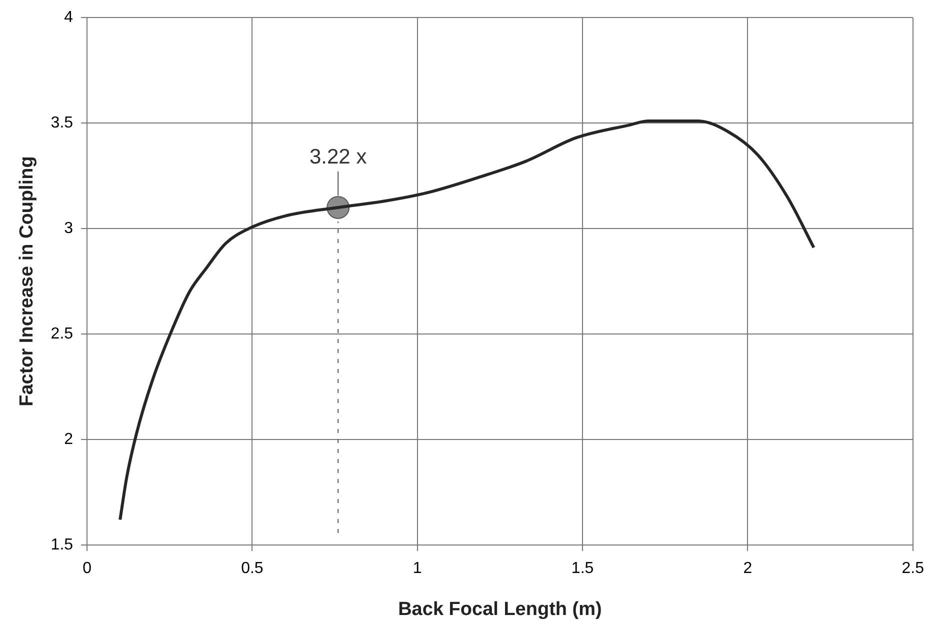 The height and width of the screenshot is (631, 932). What do you see at coordinates (27, 281) in the screenshot?
I see `y-axis-title: Factor Increase in Coupling` at bounding box center [27, 281].